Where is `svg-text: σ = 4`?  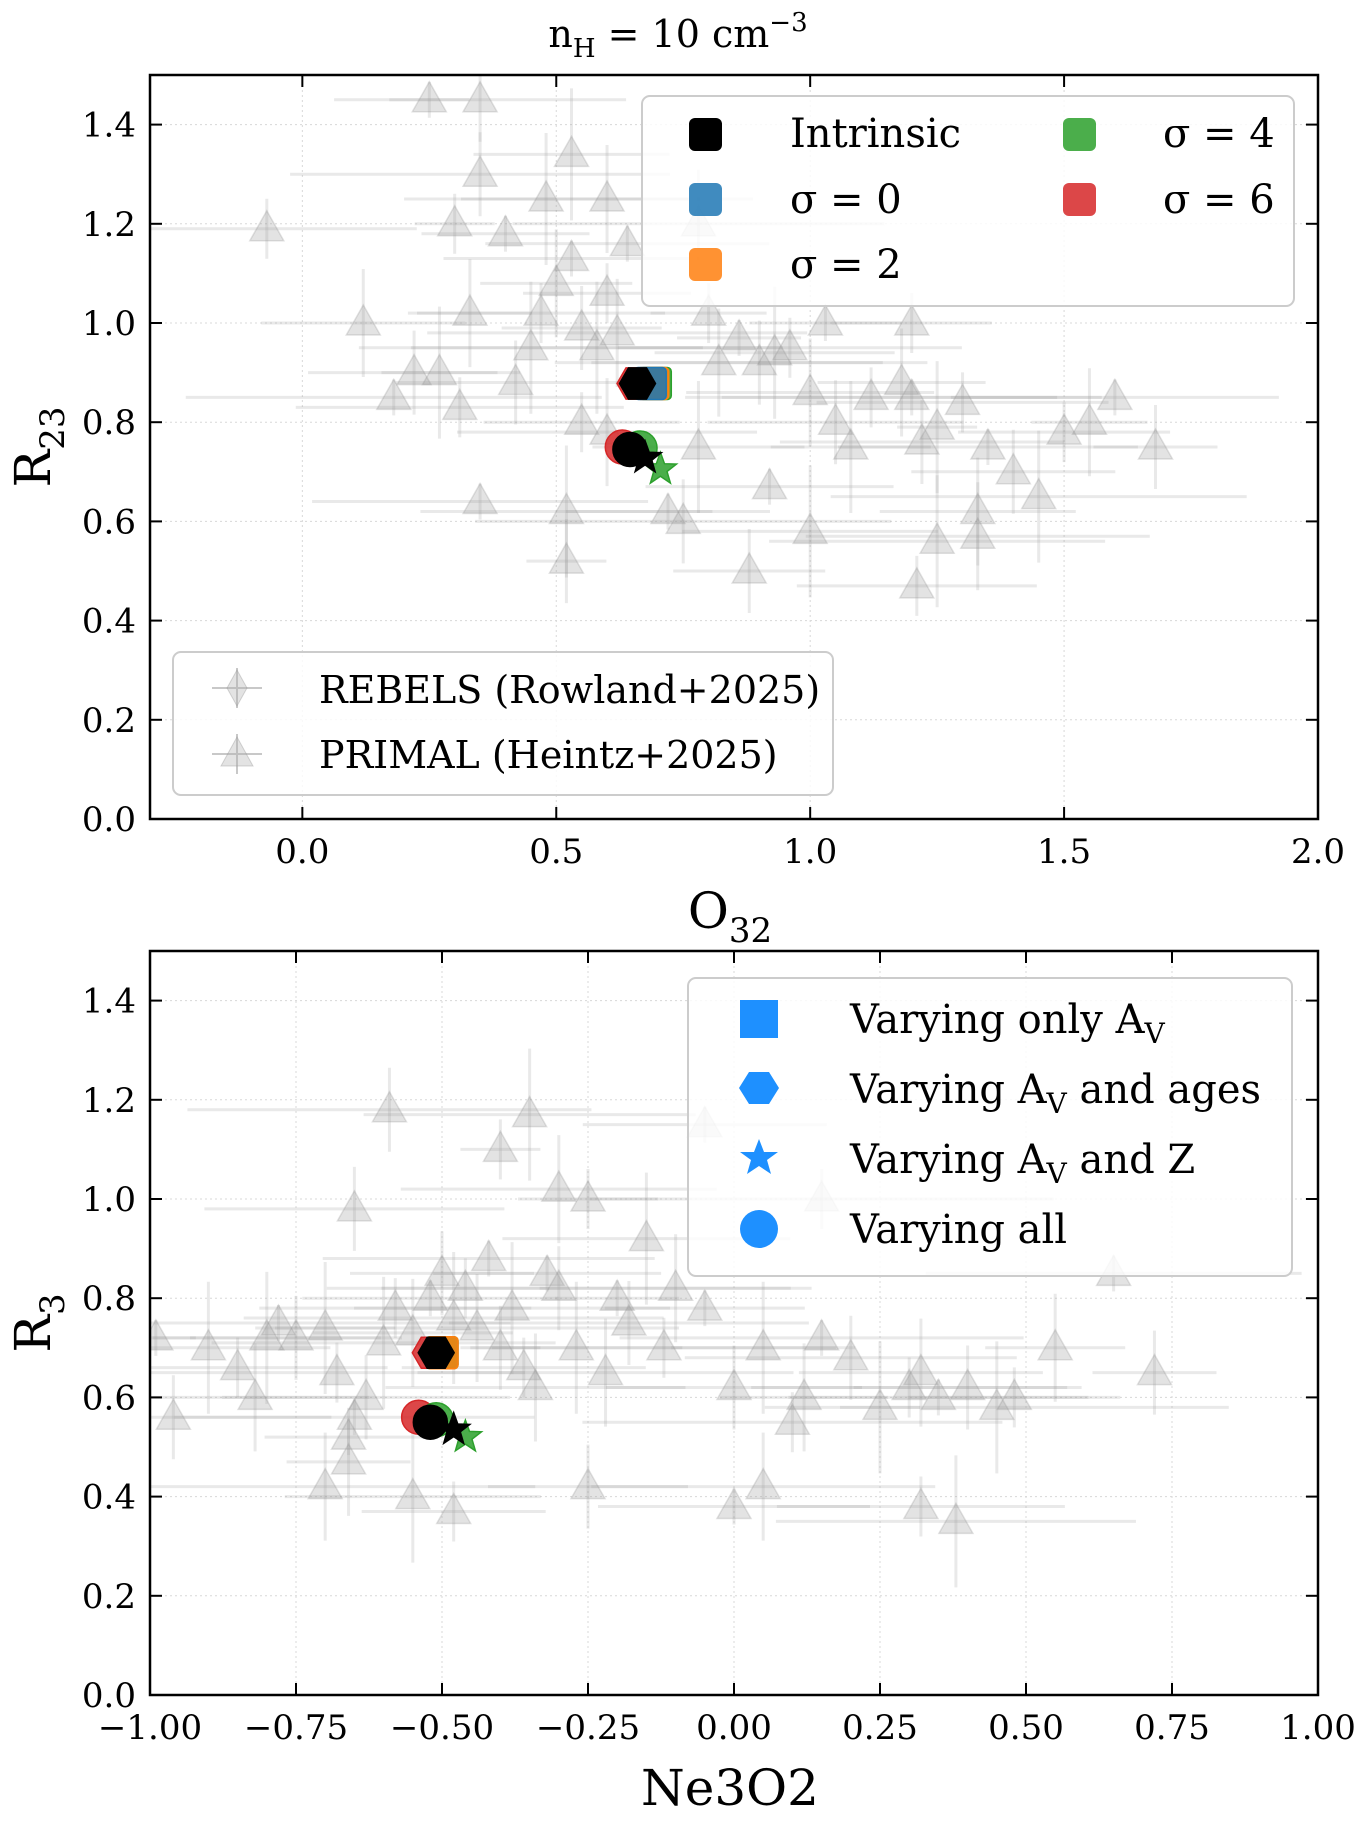 svg-text: σ = 4 is located at coordinates (1219, 134).